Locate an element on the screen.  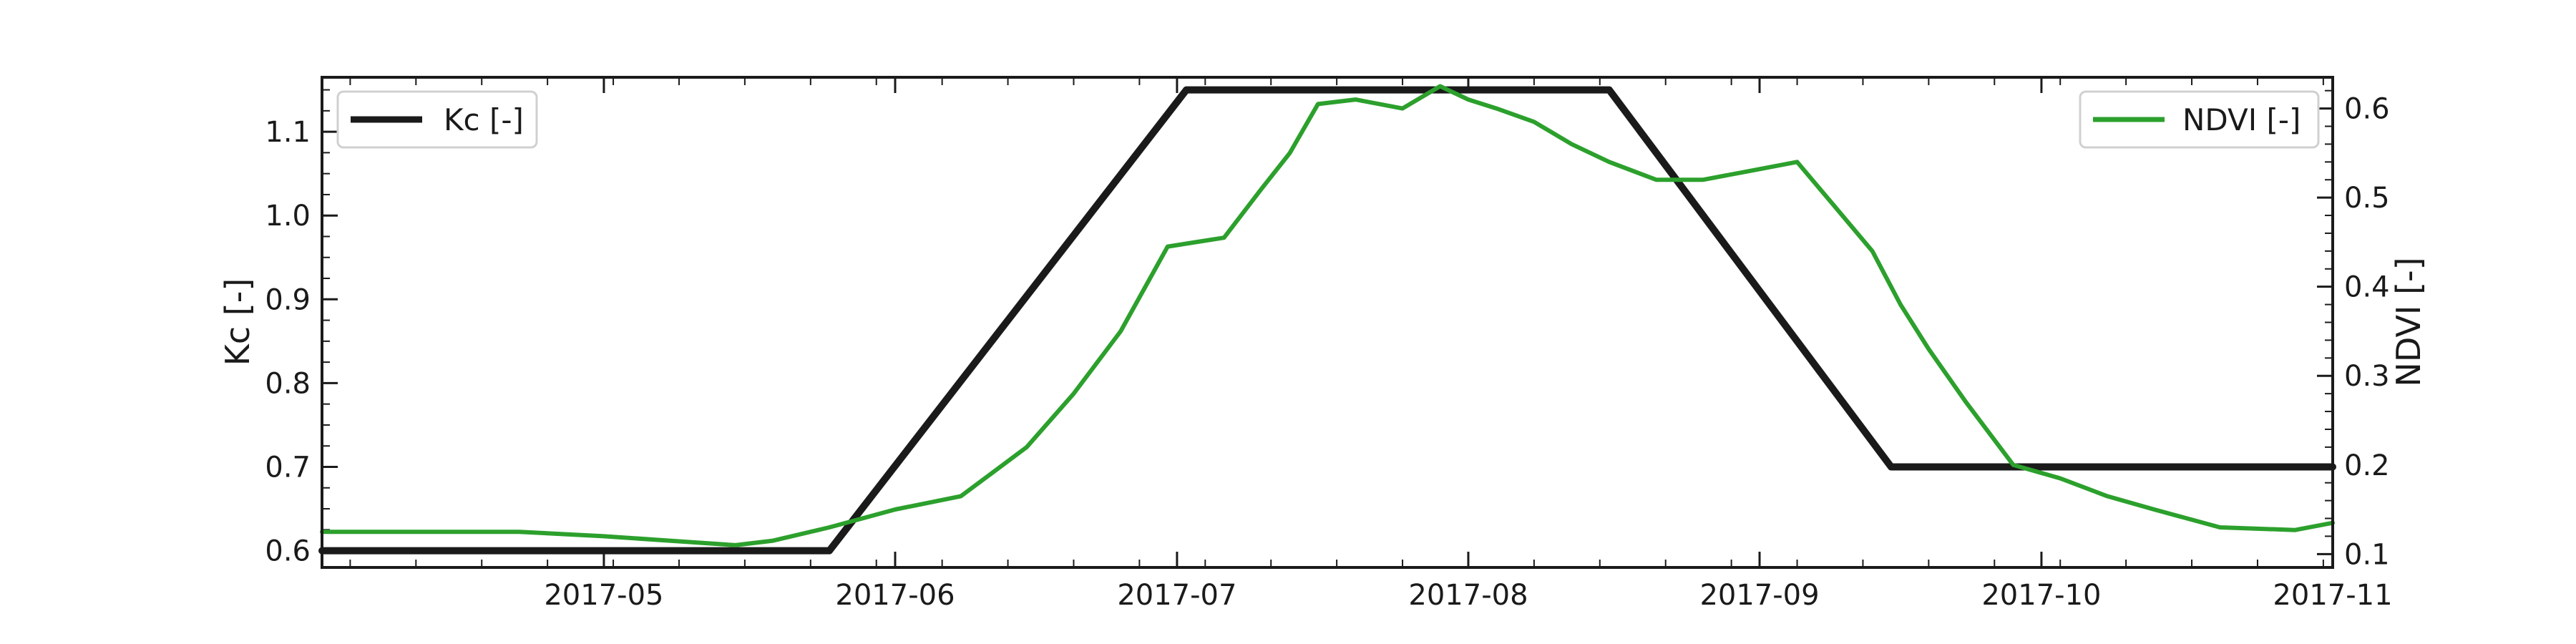
legend-kc: Kc [-] is located at coordinates (437, 119).